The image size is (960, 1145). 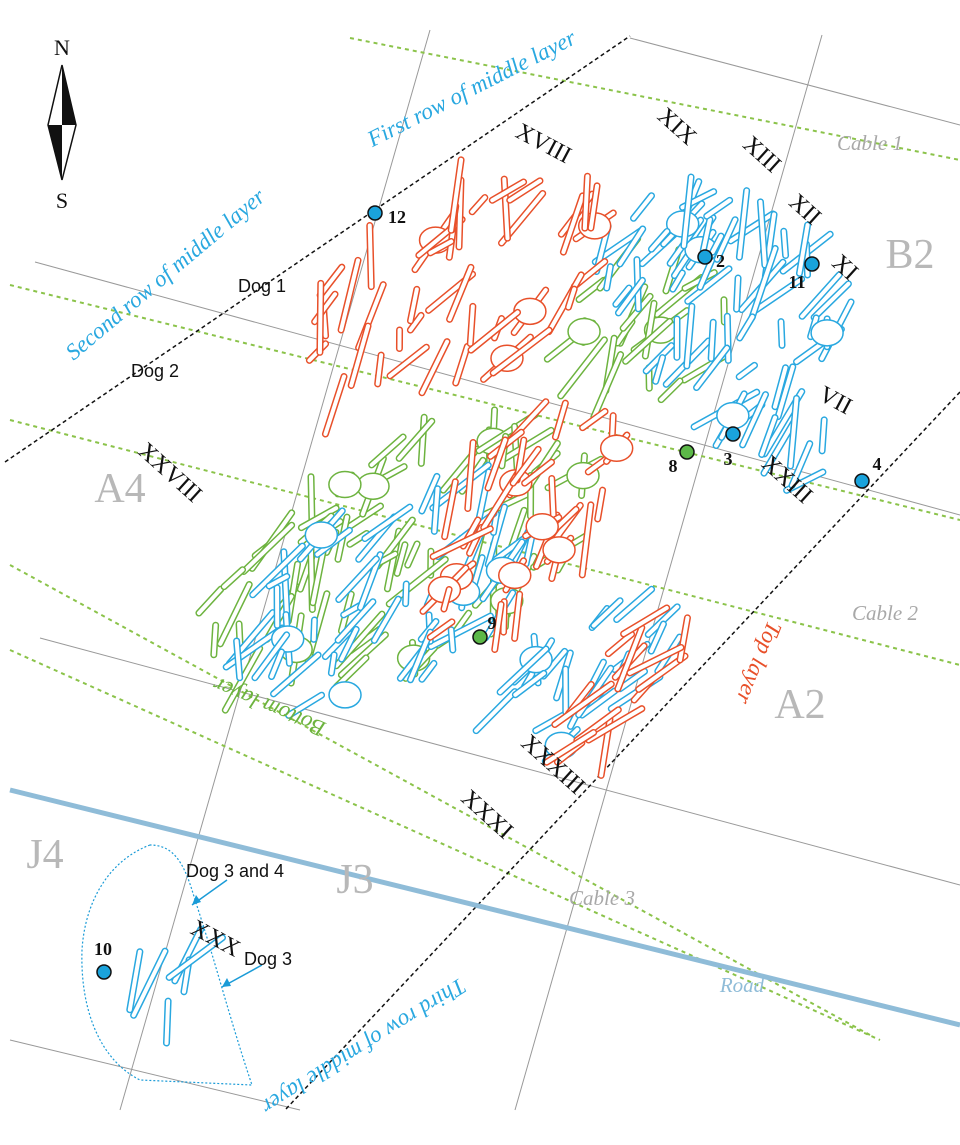 I want to click on grid-line, so click(x=794, y=81).